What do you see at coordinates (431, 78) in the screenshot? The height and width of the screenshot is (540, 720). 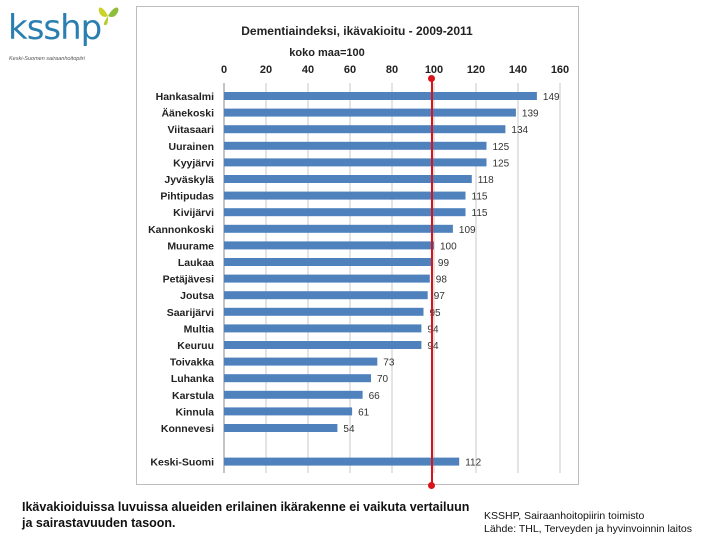 I see `reference-line-top-dot` at bounding box center [431, 78].